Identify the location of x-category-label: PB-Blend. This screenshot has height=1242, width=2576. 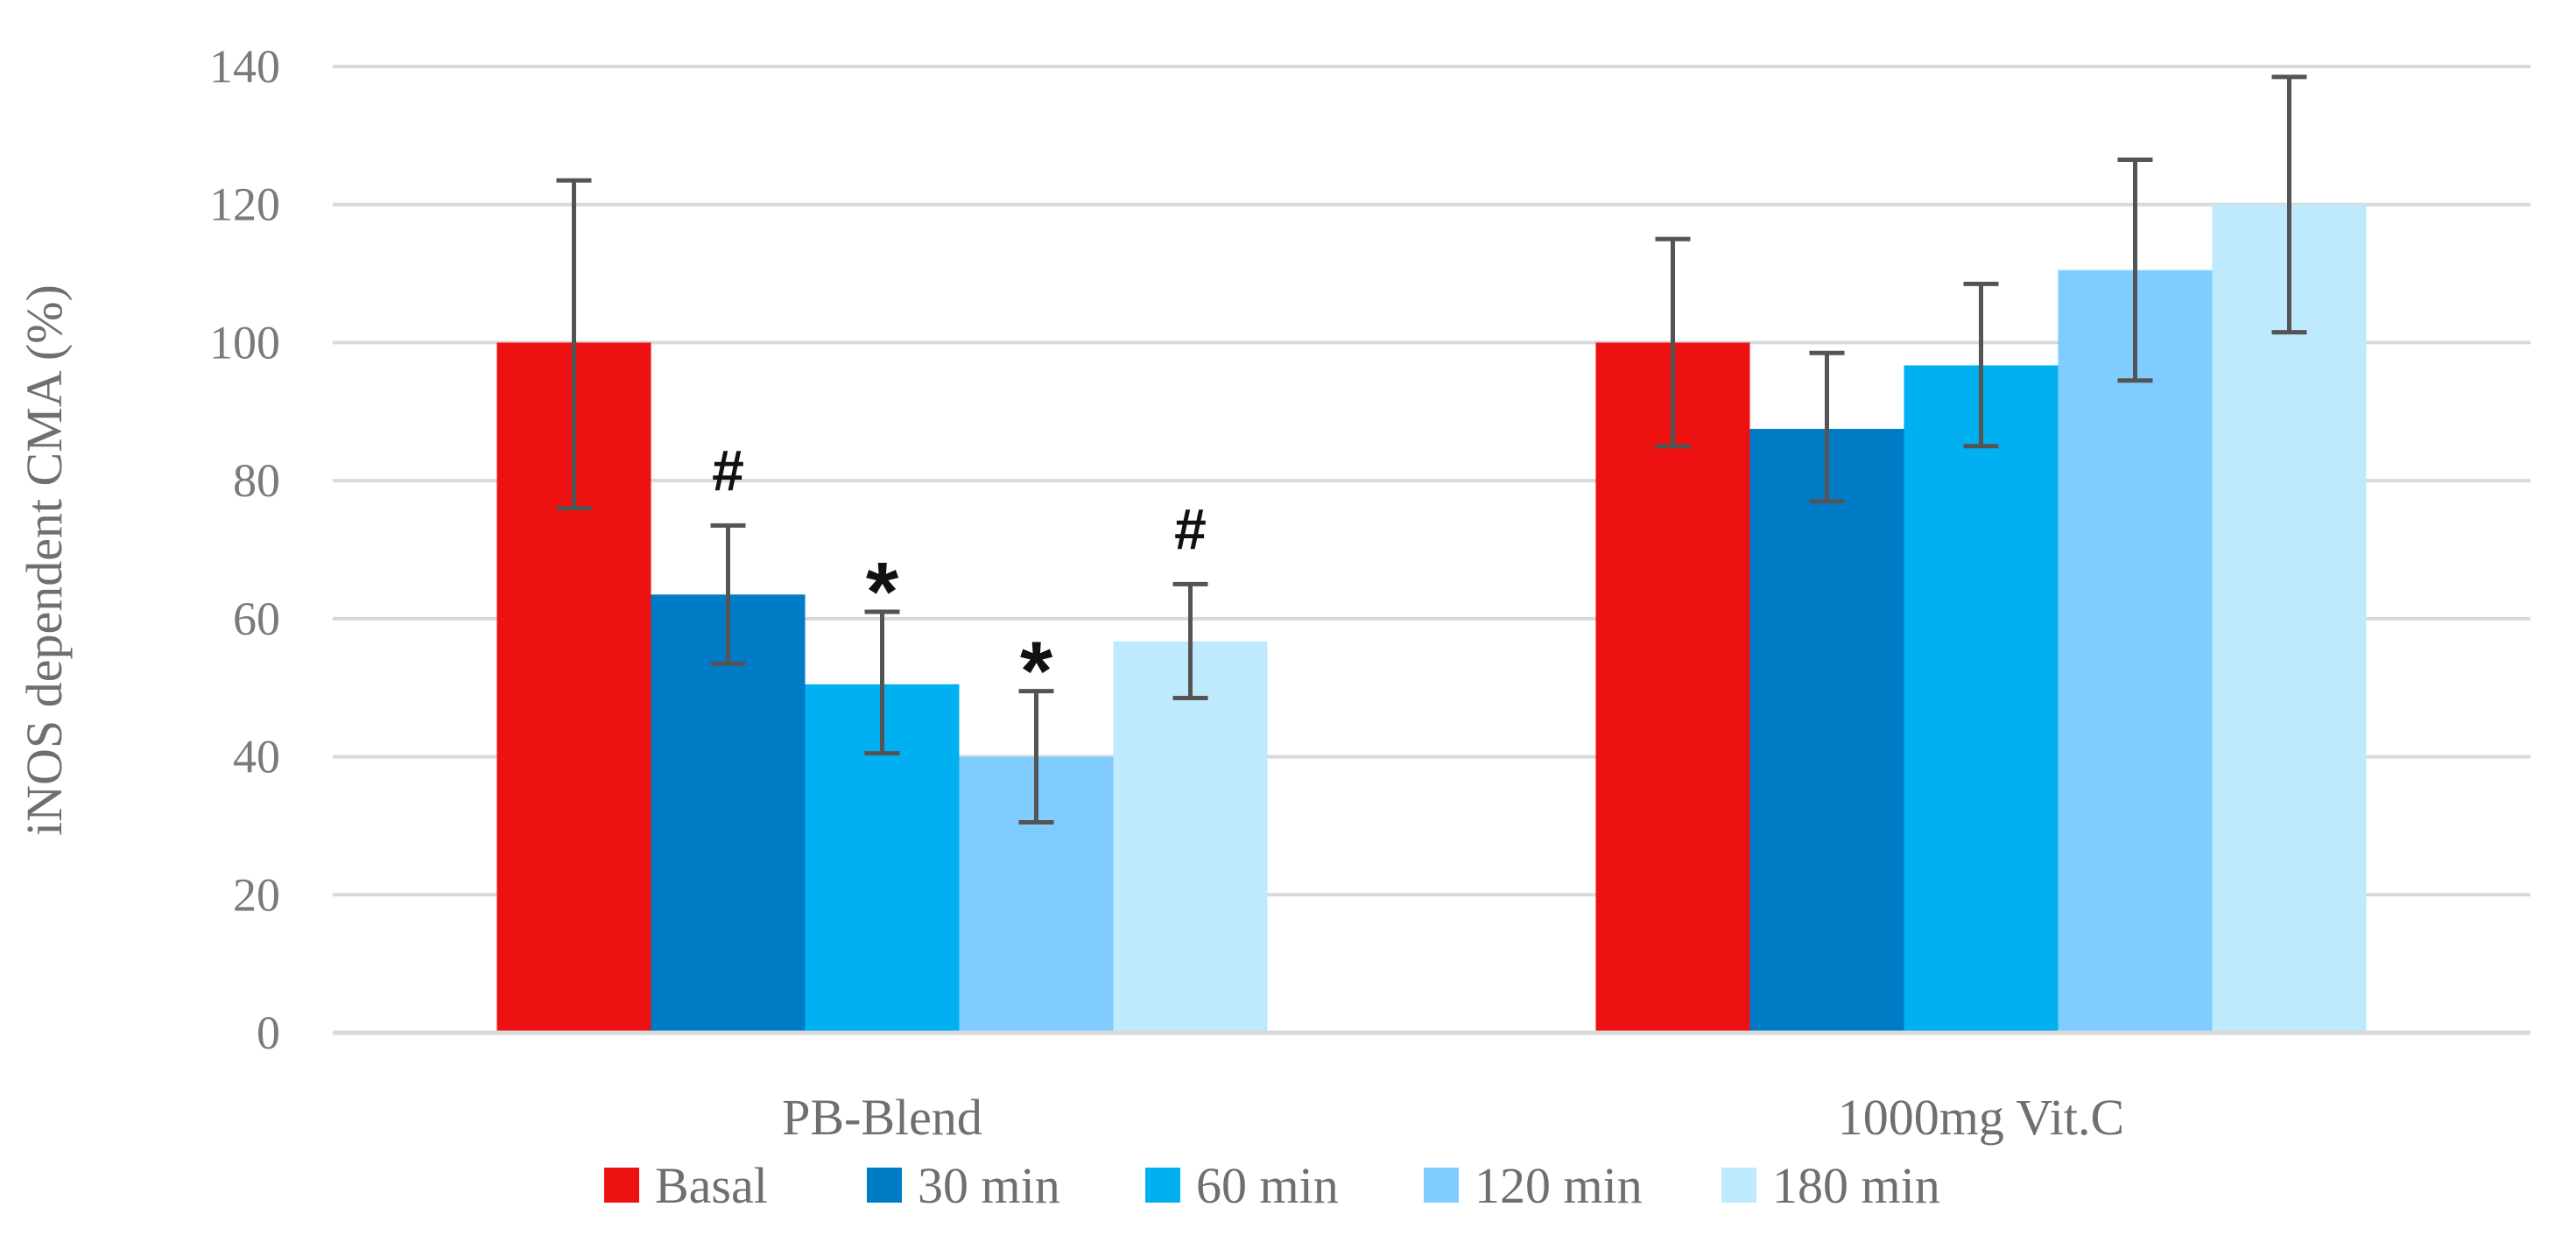
(882, 1117).